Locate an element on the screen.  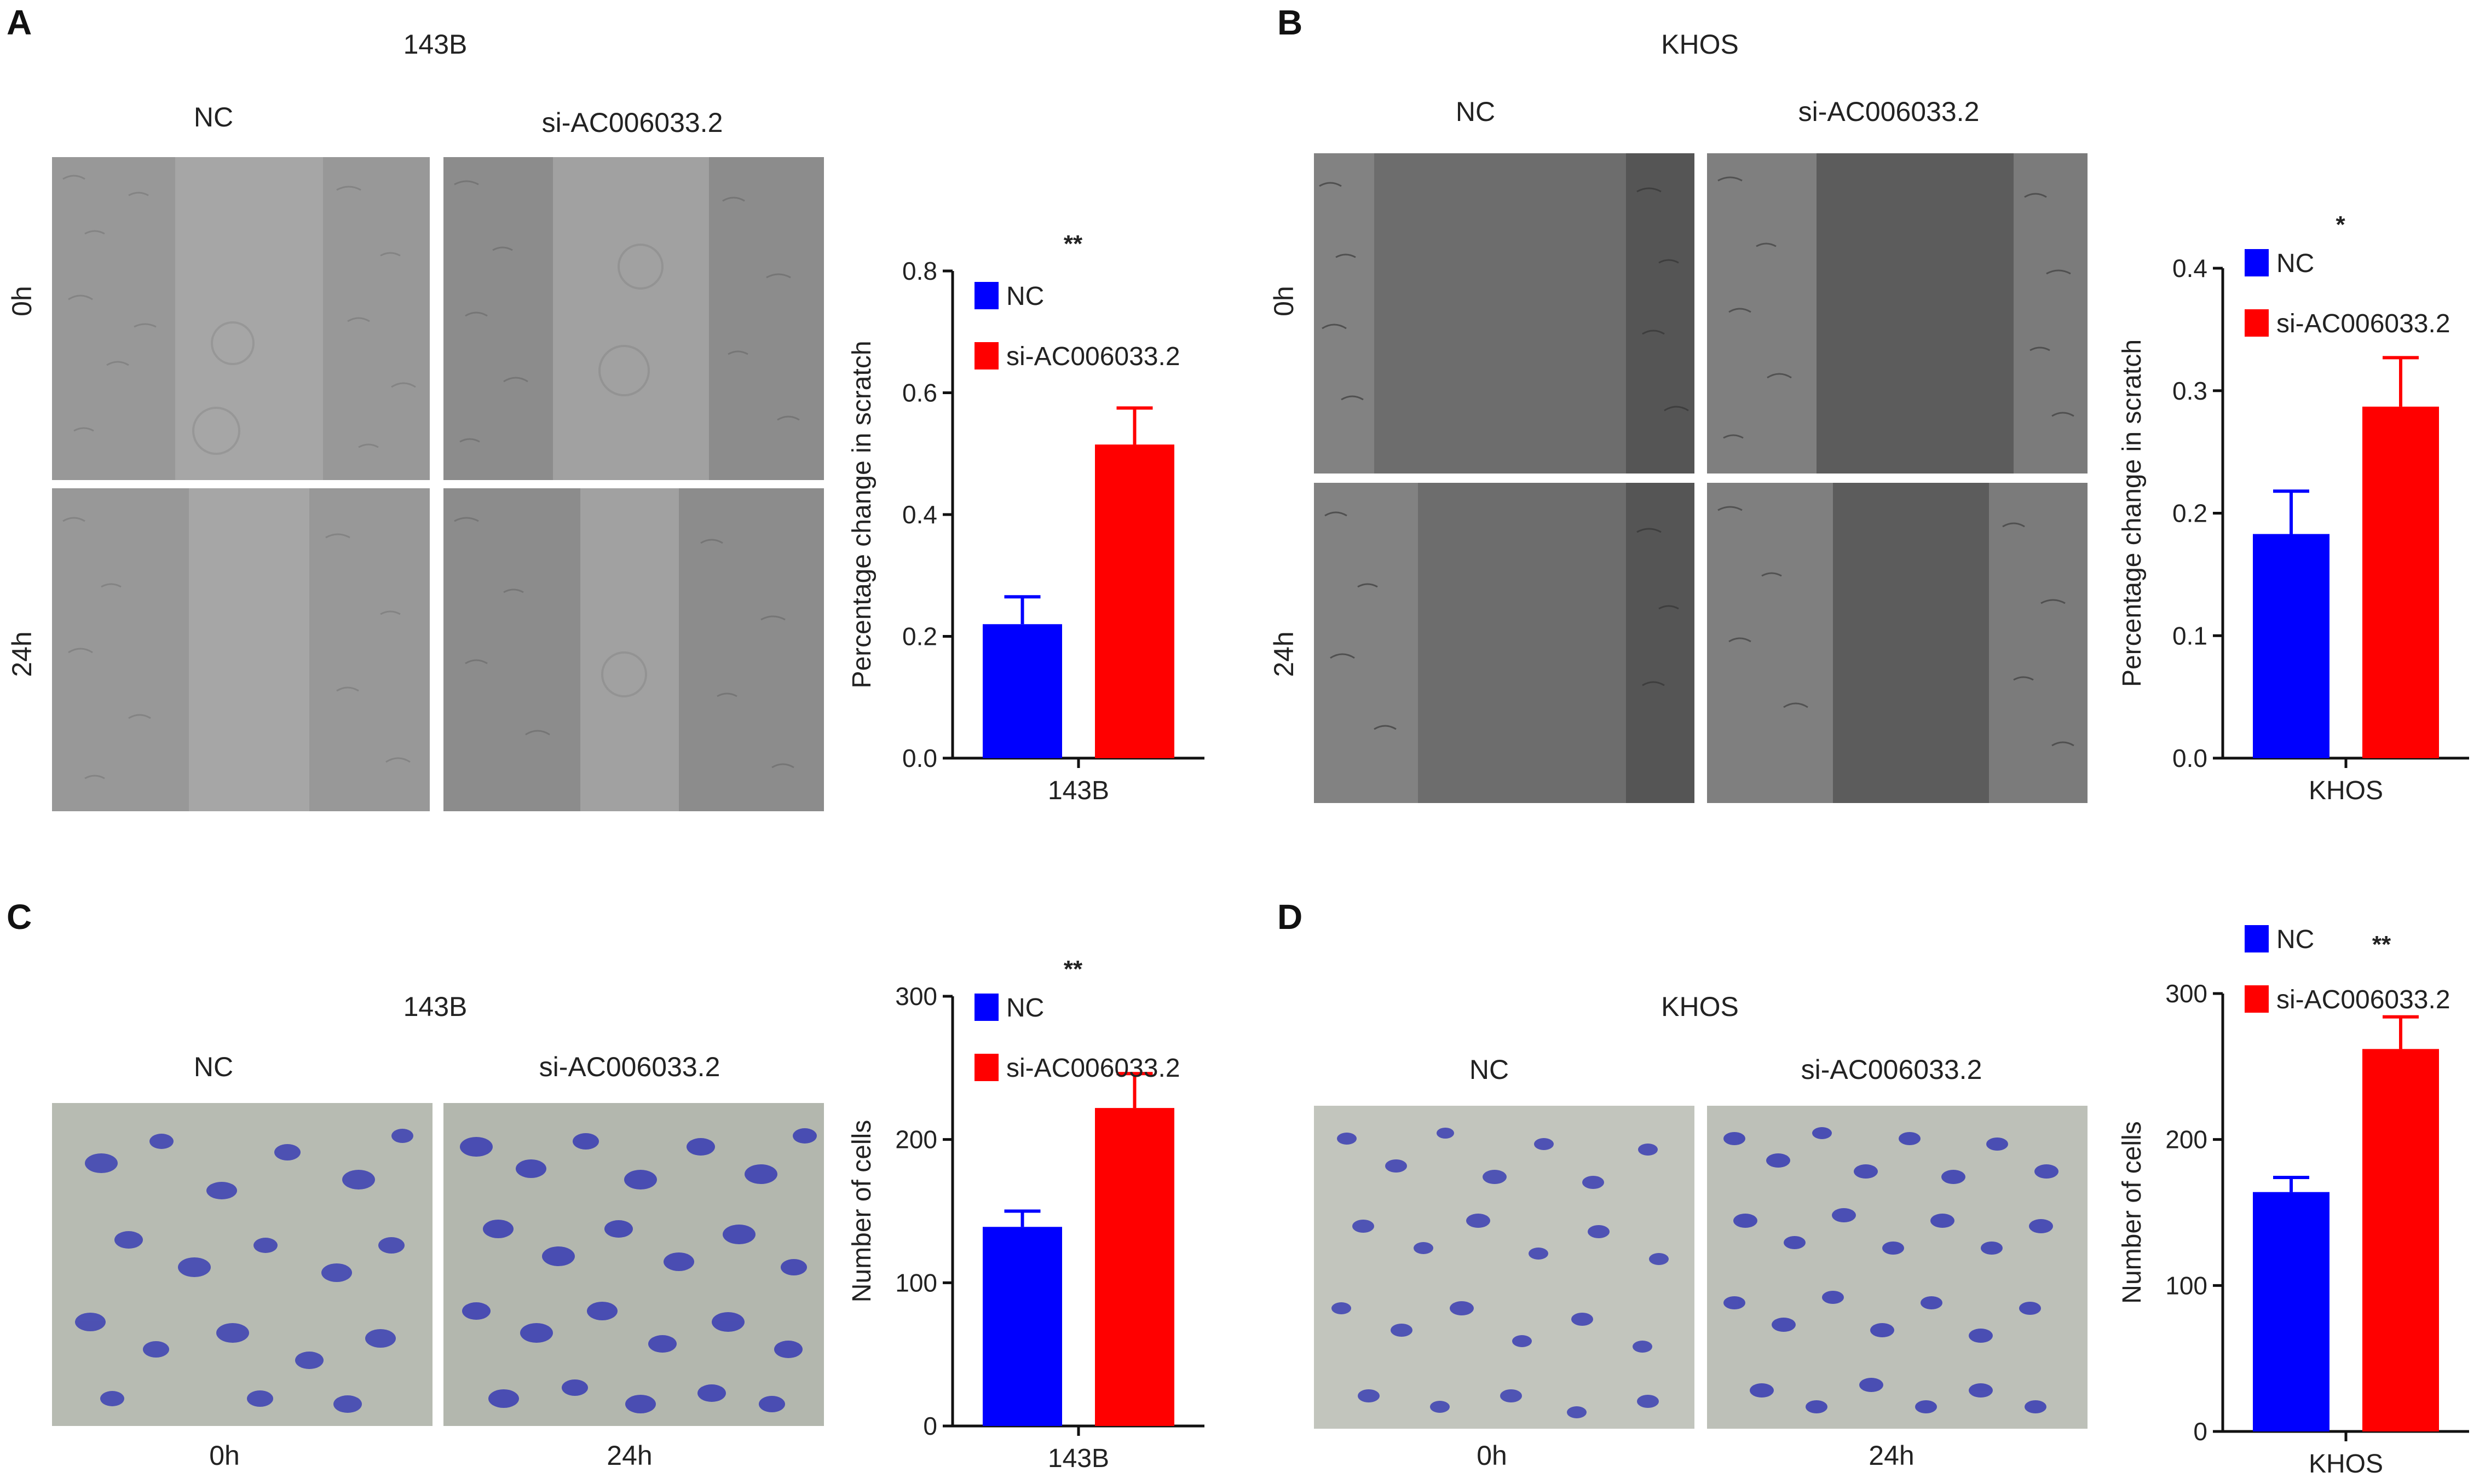
chart-d-bar-si is located at coordinates (2400, 1240).